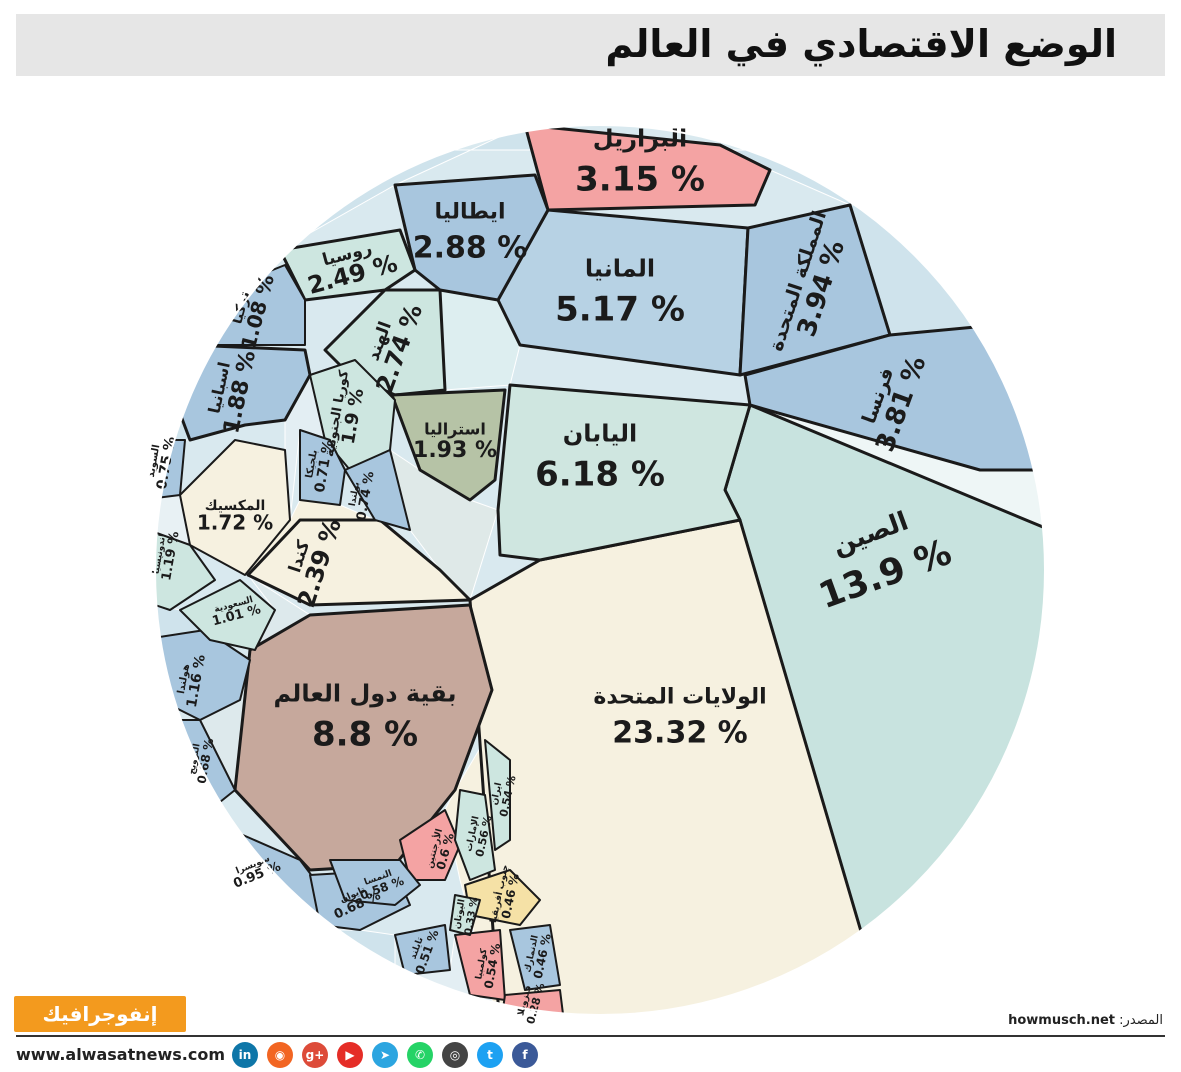  I want to click on cell-label-2: بقية دول العالم 8.8 %, so click(364, 716).